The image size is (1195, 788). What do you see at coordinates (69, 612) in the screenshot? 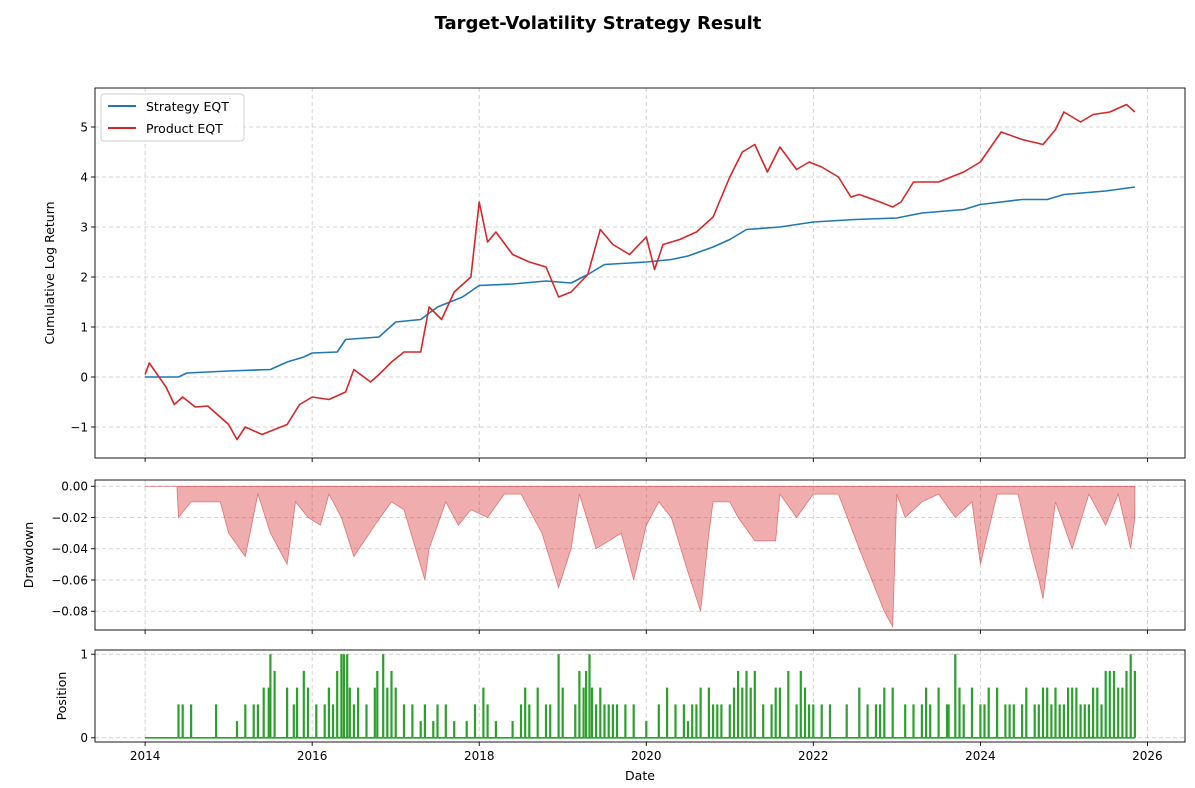
I see `y-tick-label: −0.08` at bounding box center [69, 612].